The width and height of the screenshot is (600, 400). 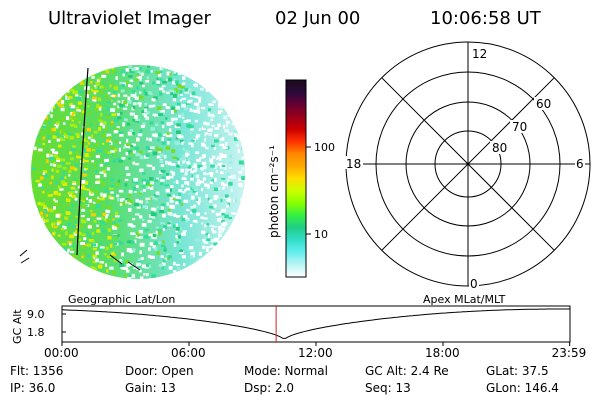 What do you see at coordinates (36, 332) in the screenshot?
I see `y-tick-low: 1.8` at bounding box center [36, 332].